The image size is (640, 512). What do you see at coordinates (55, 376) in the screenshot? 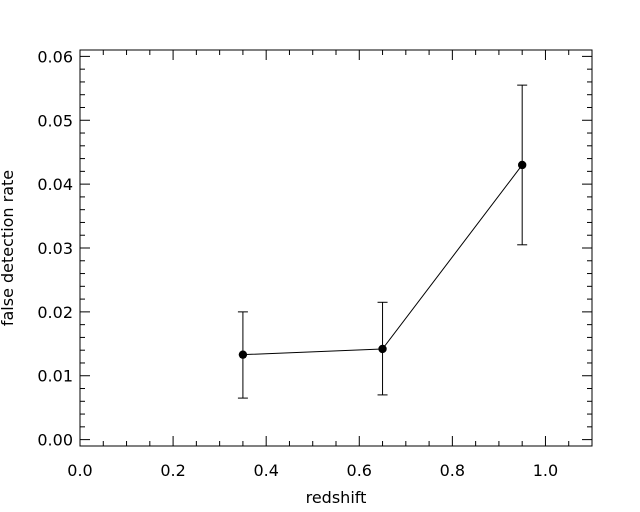
I see `y-tick-label: 0.01` at bounding box center [55, 376].